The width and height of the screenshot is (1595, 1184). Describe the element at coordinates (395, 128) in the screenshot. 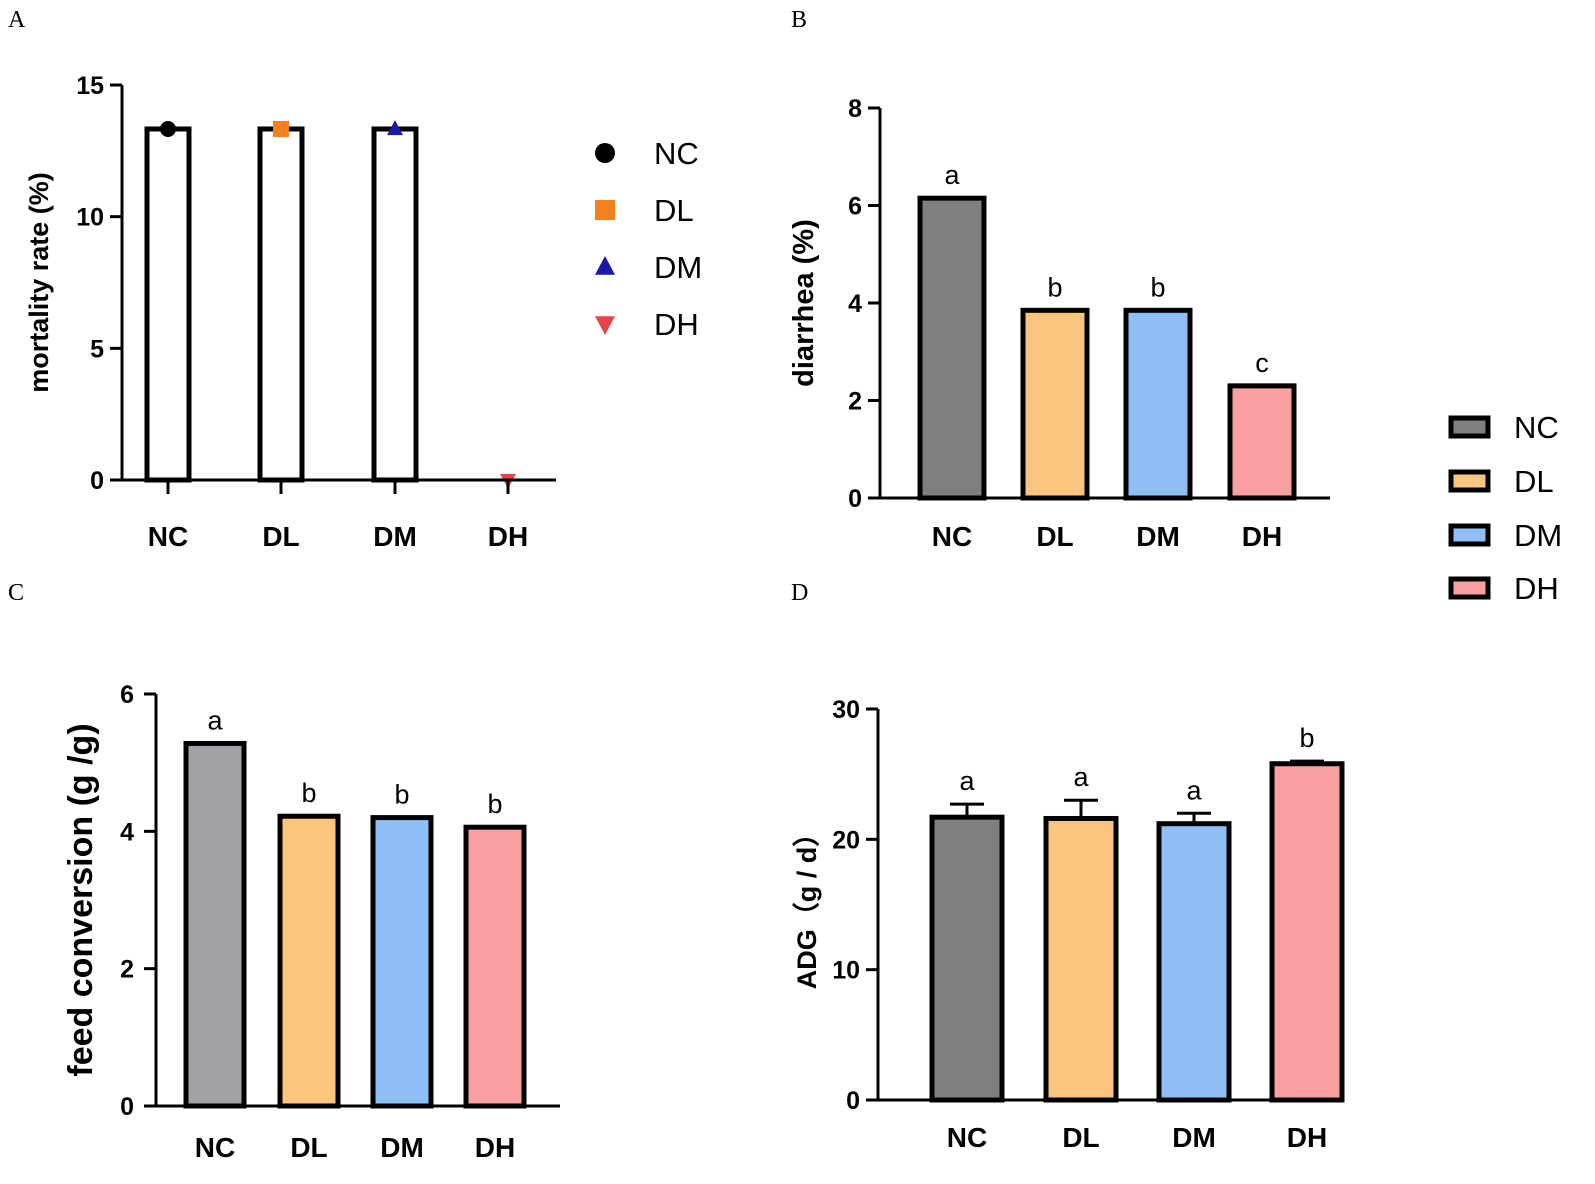

I see `marker-dm` at that location.